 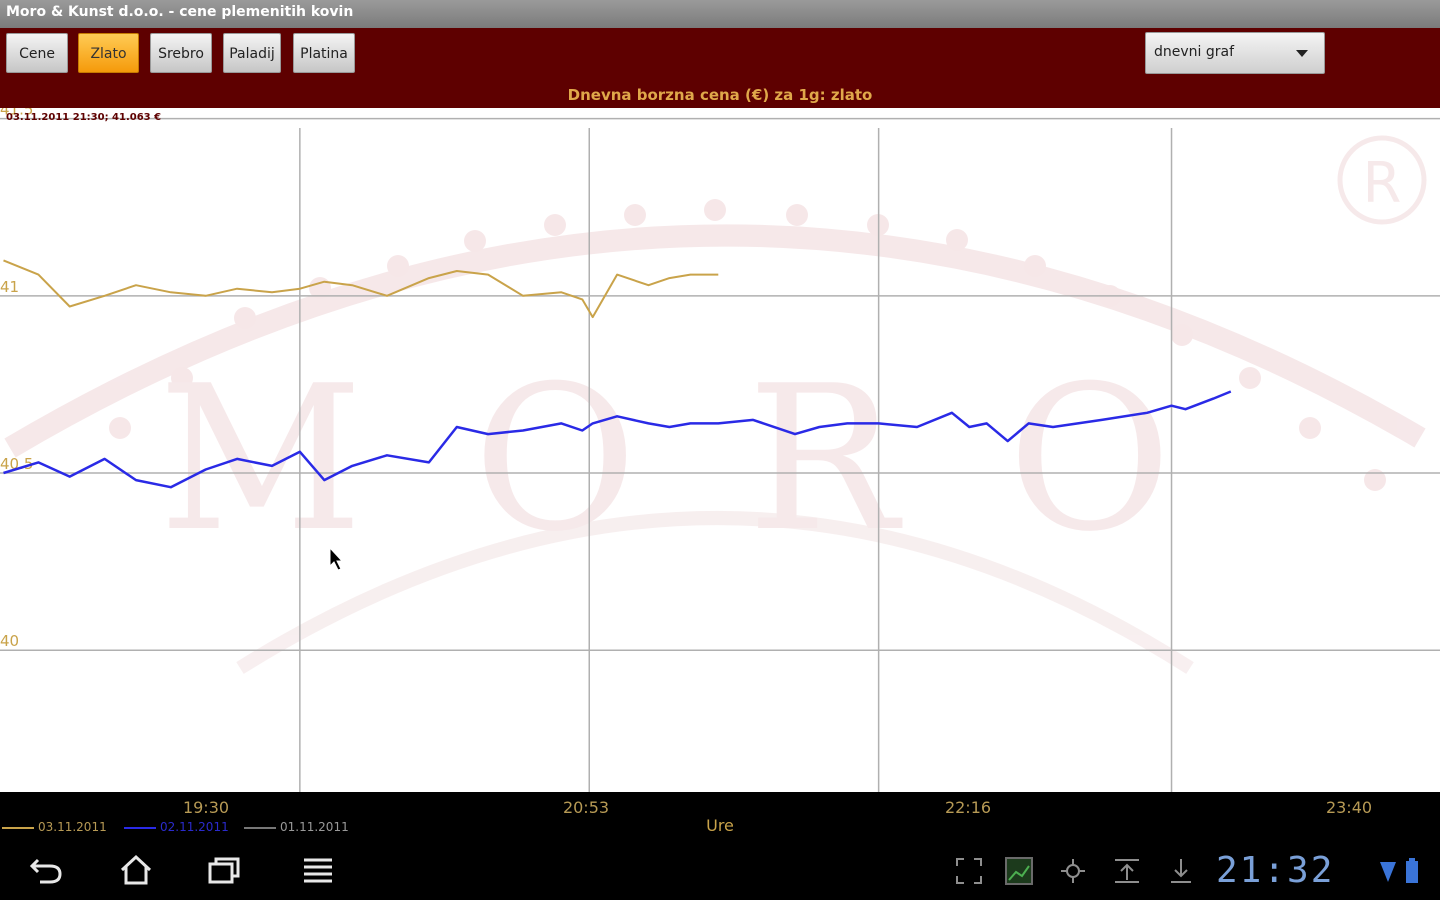 I want to click on x-tick-label: 19:30, so click(x=206, y=807).